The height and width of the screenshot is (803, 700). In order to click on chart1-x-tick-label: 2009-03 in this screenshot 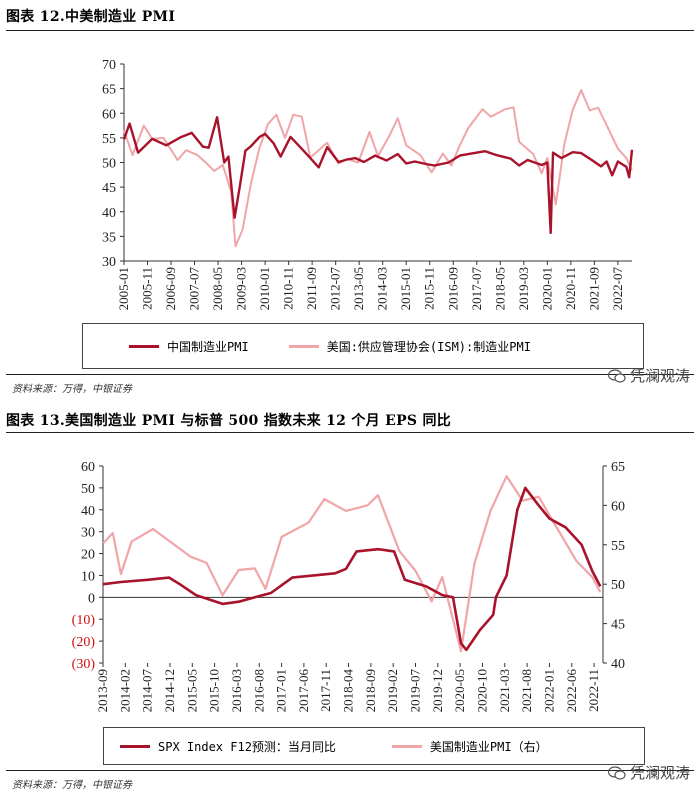, I will do `click(241, 288)`.